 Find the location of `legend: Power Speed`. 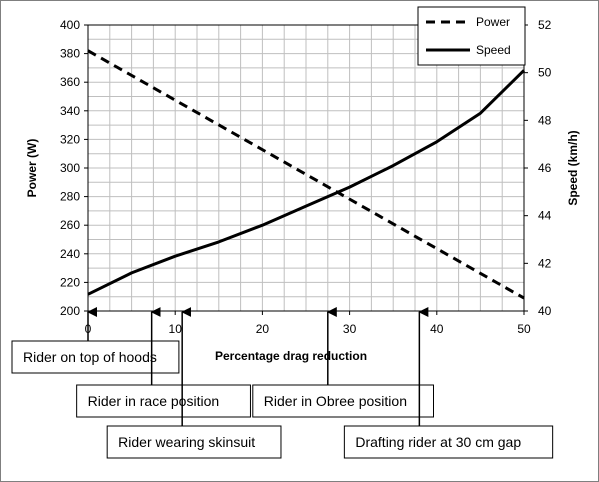

legend: Power Speed is located at coordinates (471, 36).